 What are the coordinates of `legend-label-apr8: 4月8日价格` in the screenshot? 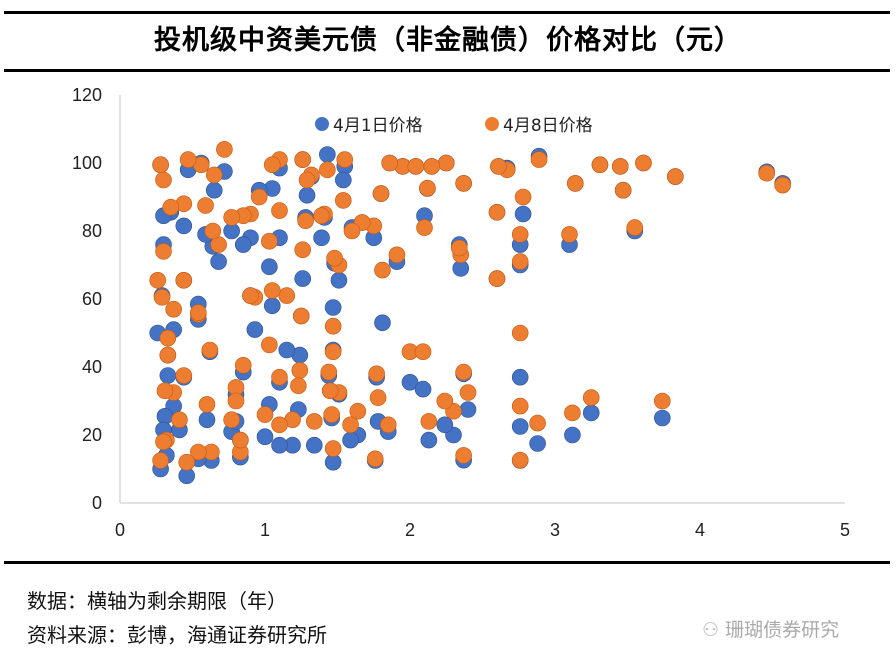 It's located at (548, 126).